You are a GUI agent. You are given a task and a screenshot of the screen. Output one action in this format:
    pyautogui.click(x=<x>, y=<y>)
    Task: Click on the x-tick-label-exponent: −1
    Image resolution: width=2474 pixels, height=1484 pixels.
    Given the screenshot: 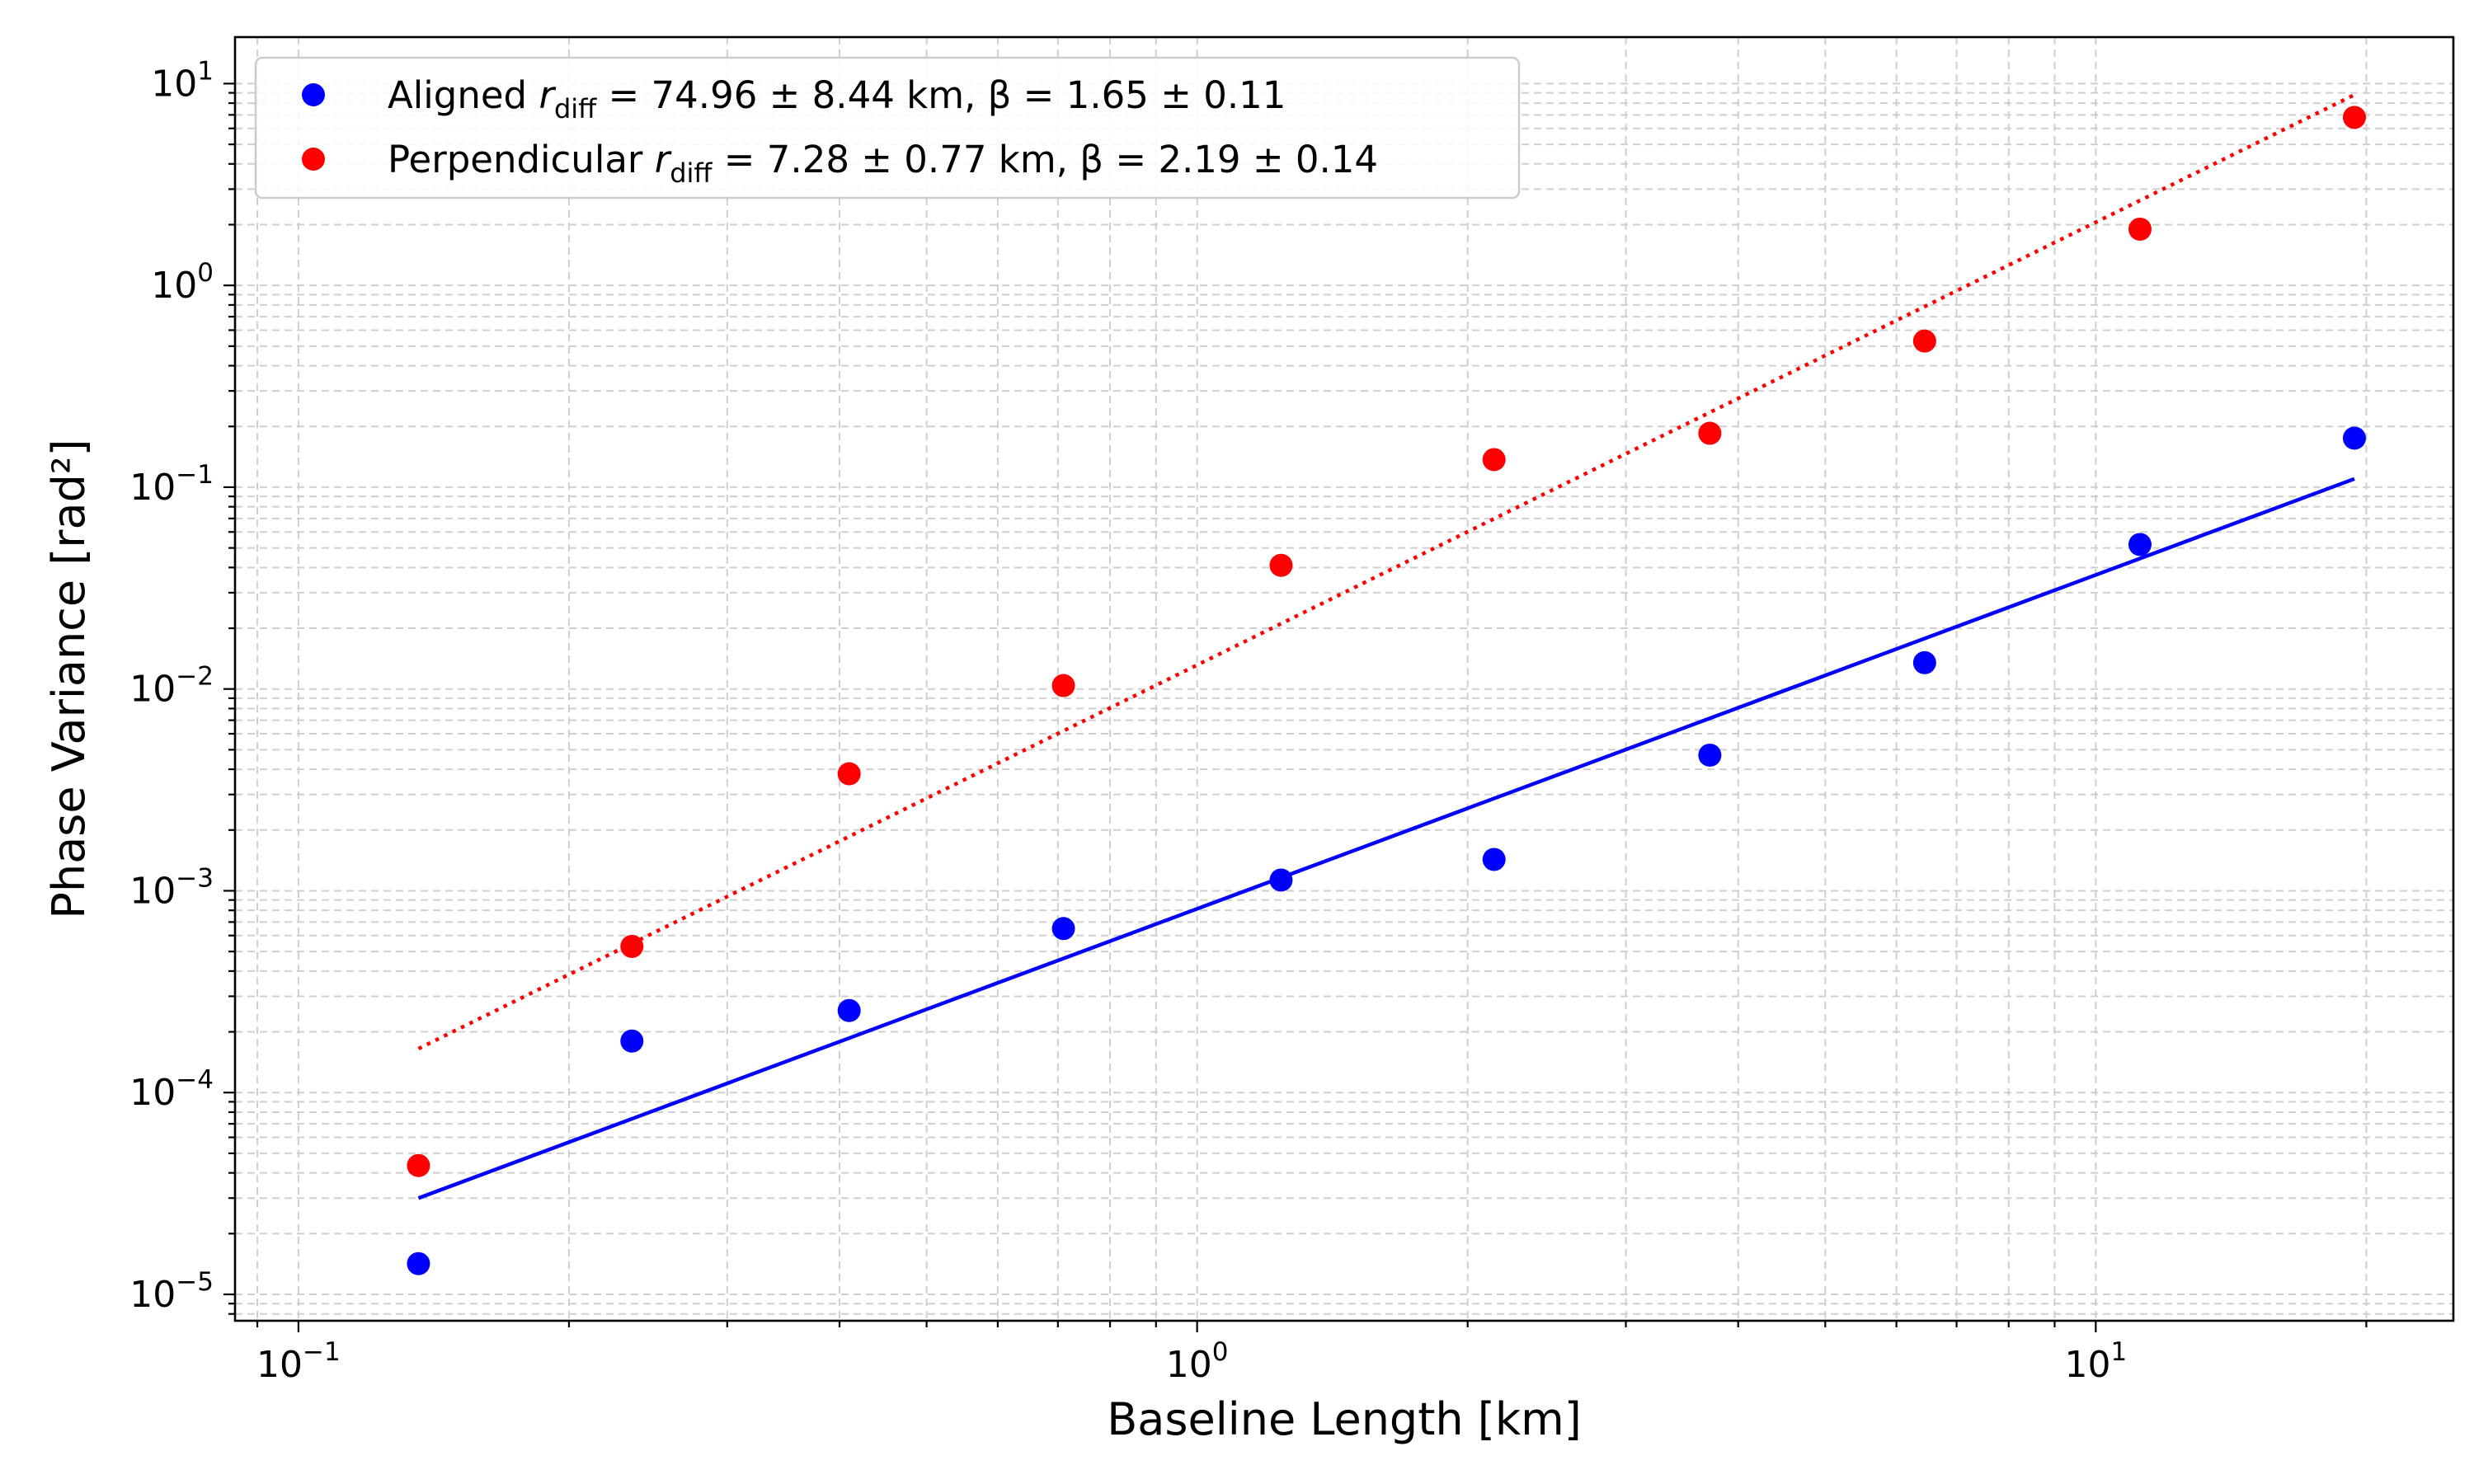 What is the action you would take?
    pyautogui.click(x=322, y=1352)
    